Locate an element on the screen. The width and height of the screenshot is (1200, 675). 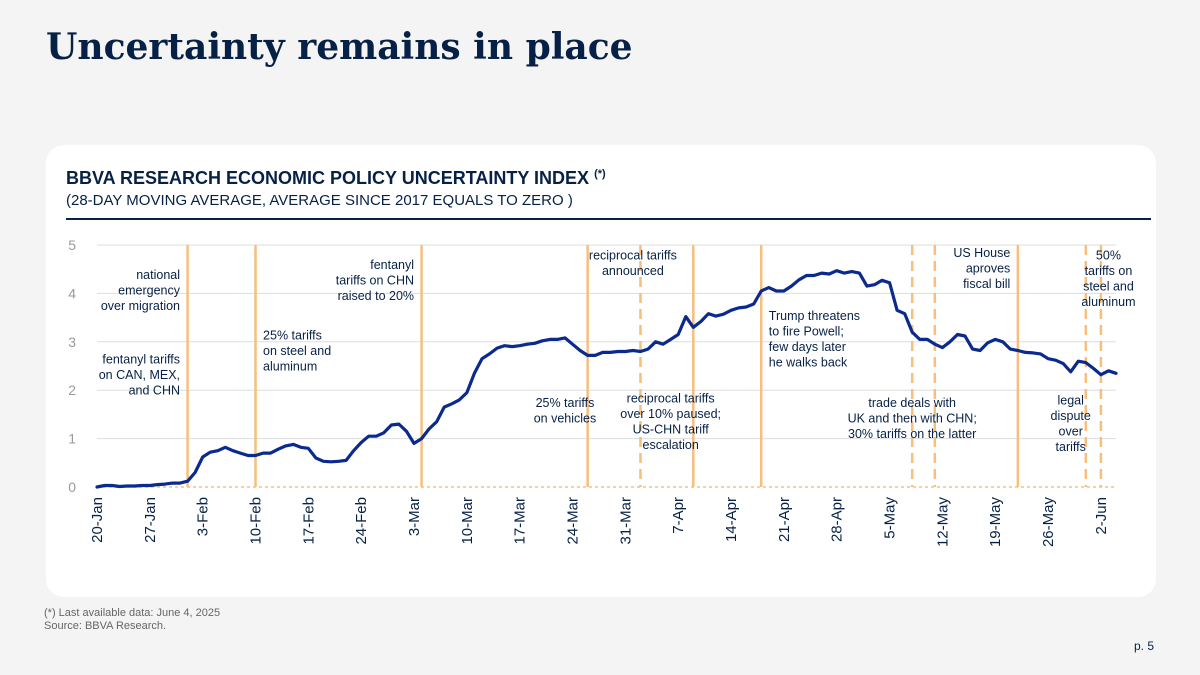
event-annotation: US House aproves fiscal bill is located at coordinates (981, 268).